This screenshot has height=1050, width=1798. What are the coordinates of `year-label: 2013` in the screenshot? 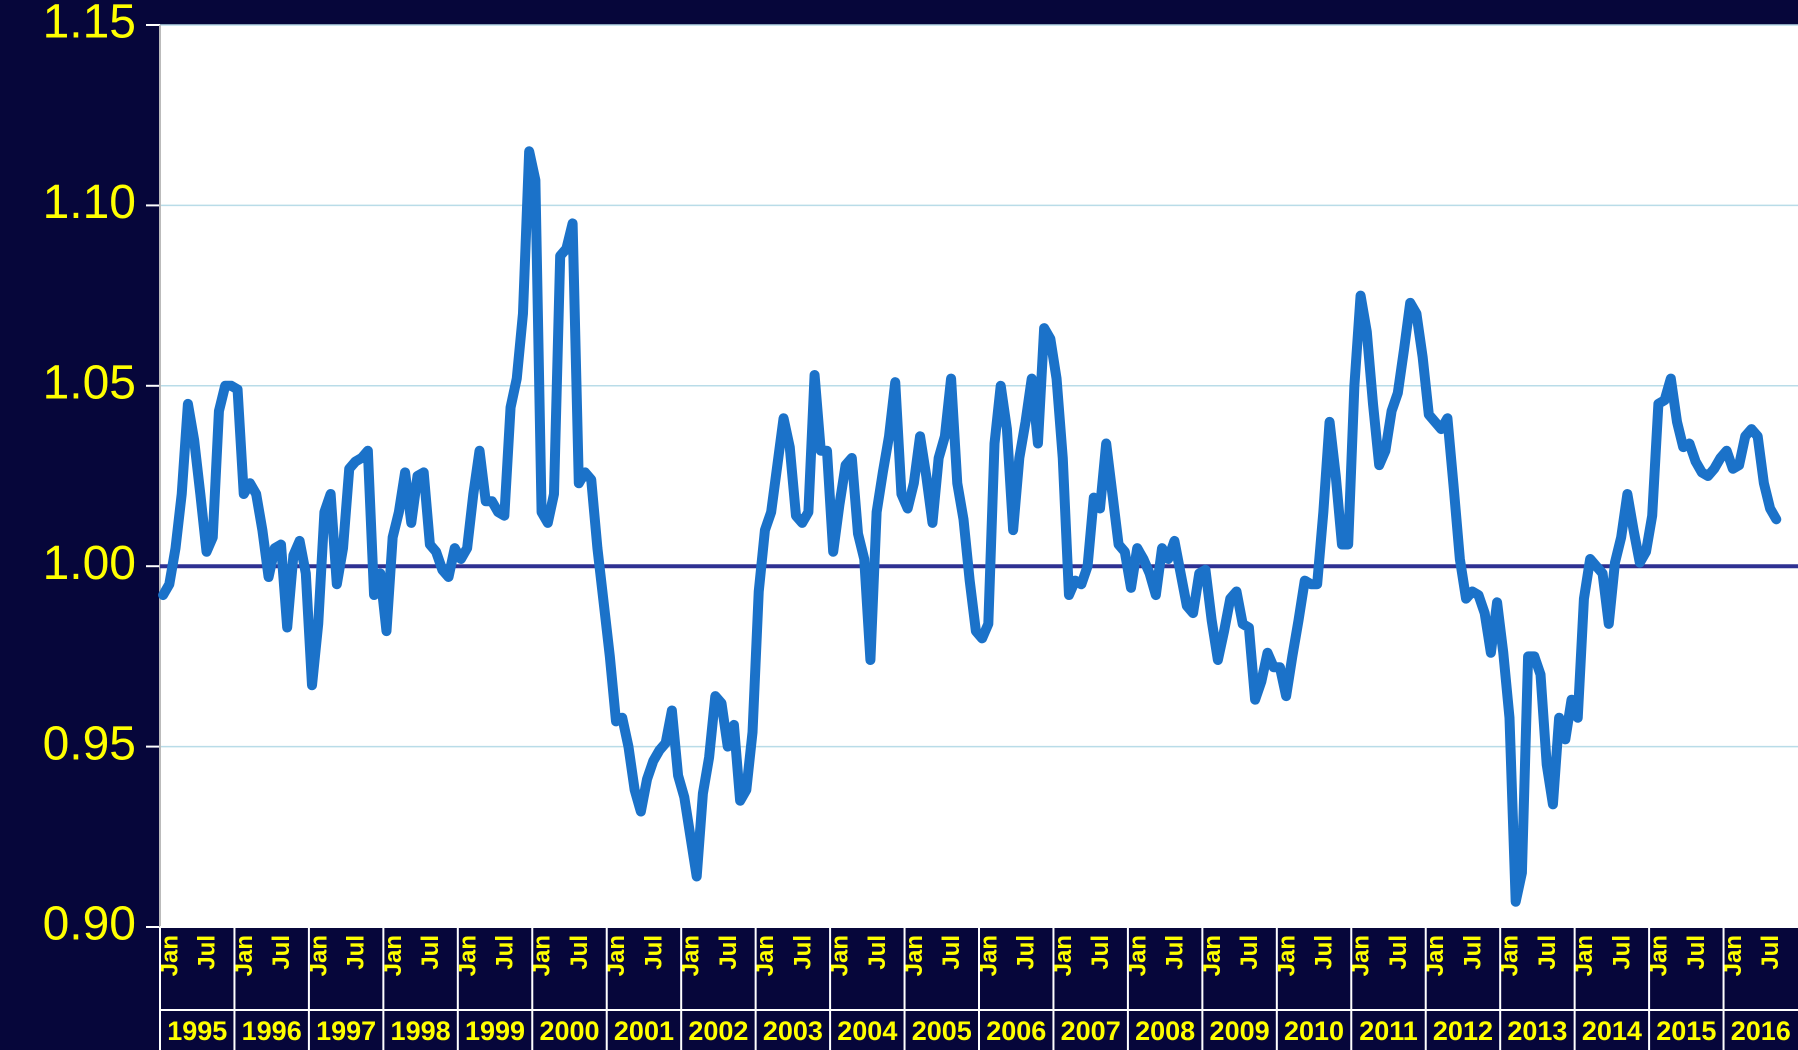 It's located at (1537, 1031).